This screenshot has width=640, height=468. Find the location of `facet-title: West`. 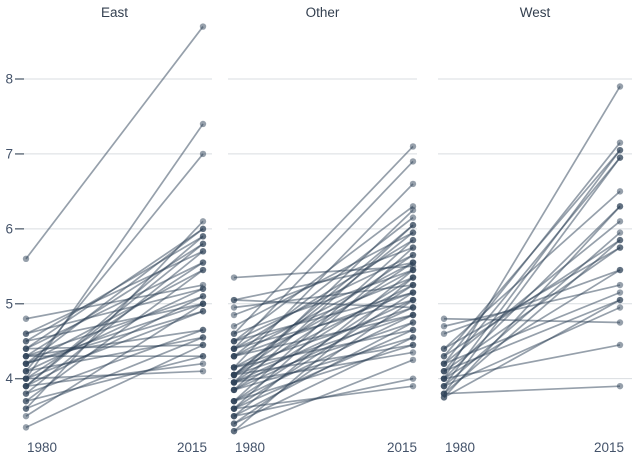

facet-title: West is located at coordinates (535, 12).